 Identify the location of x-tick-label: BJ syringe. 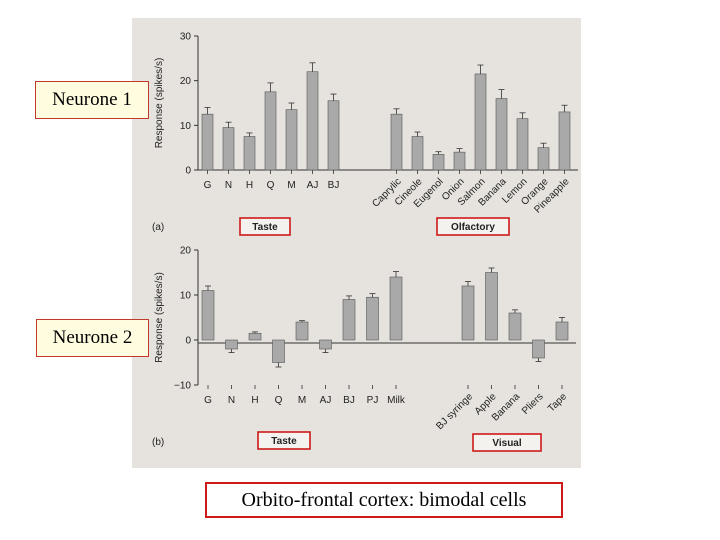
(454, 411).